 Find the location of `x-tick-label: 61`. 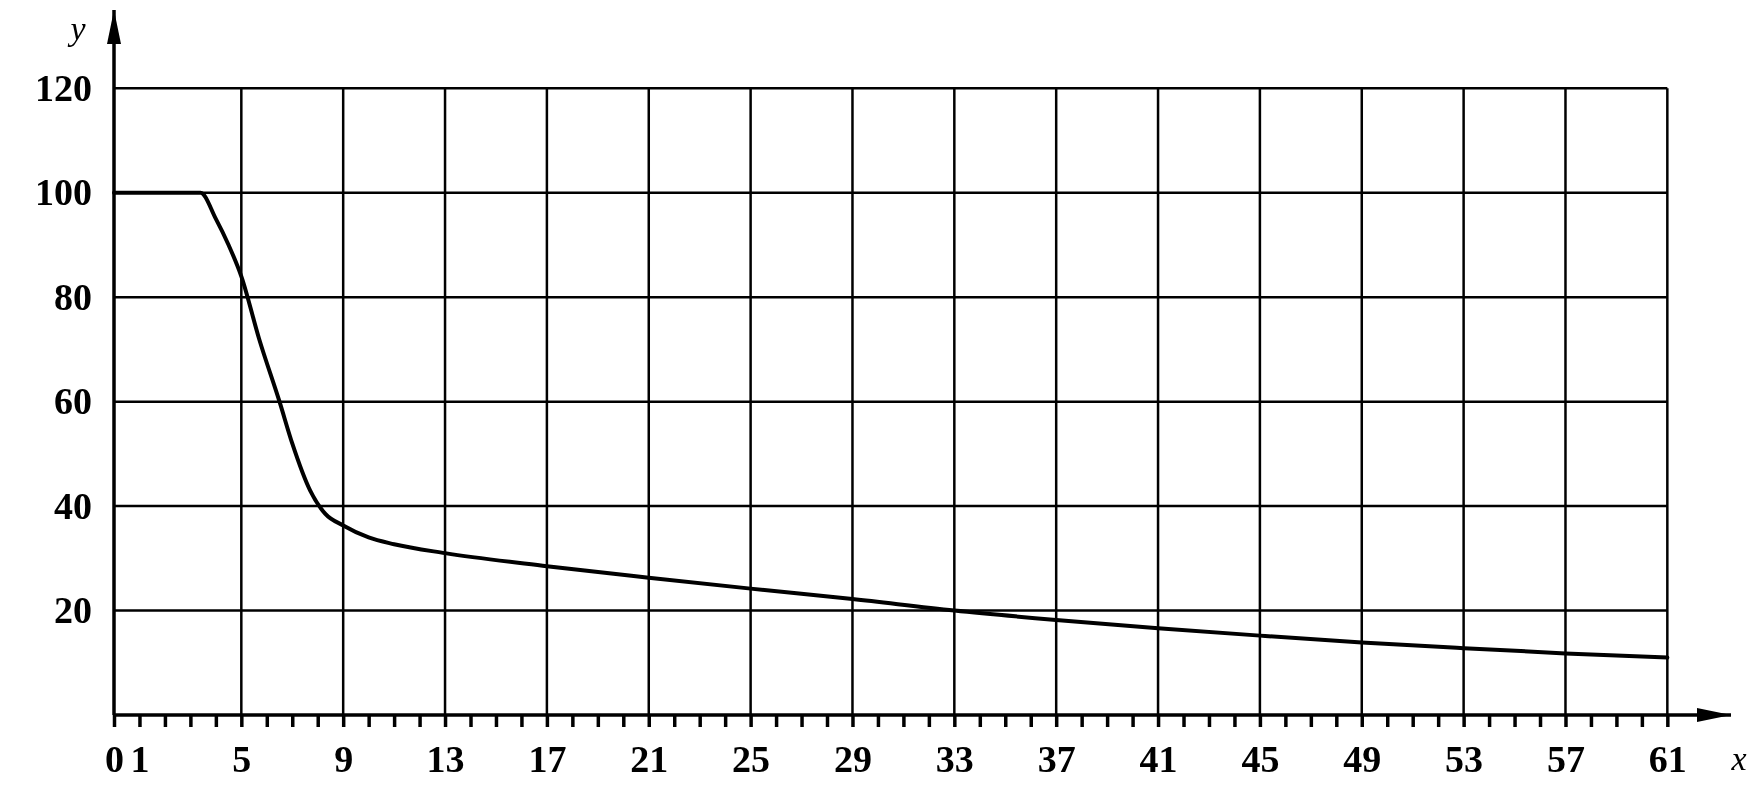

x-tick-label: 61 is located at coordinates (1667, 758).